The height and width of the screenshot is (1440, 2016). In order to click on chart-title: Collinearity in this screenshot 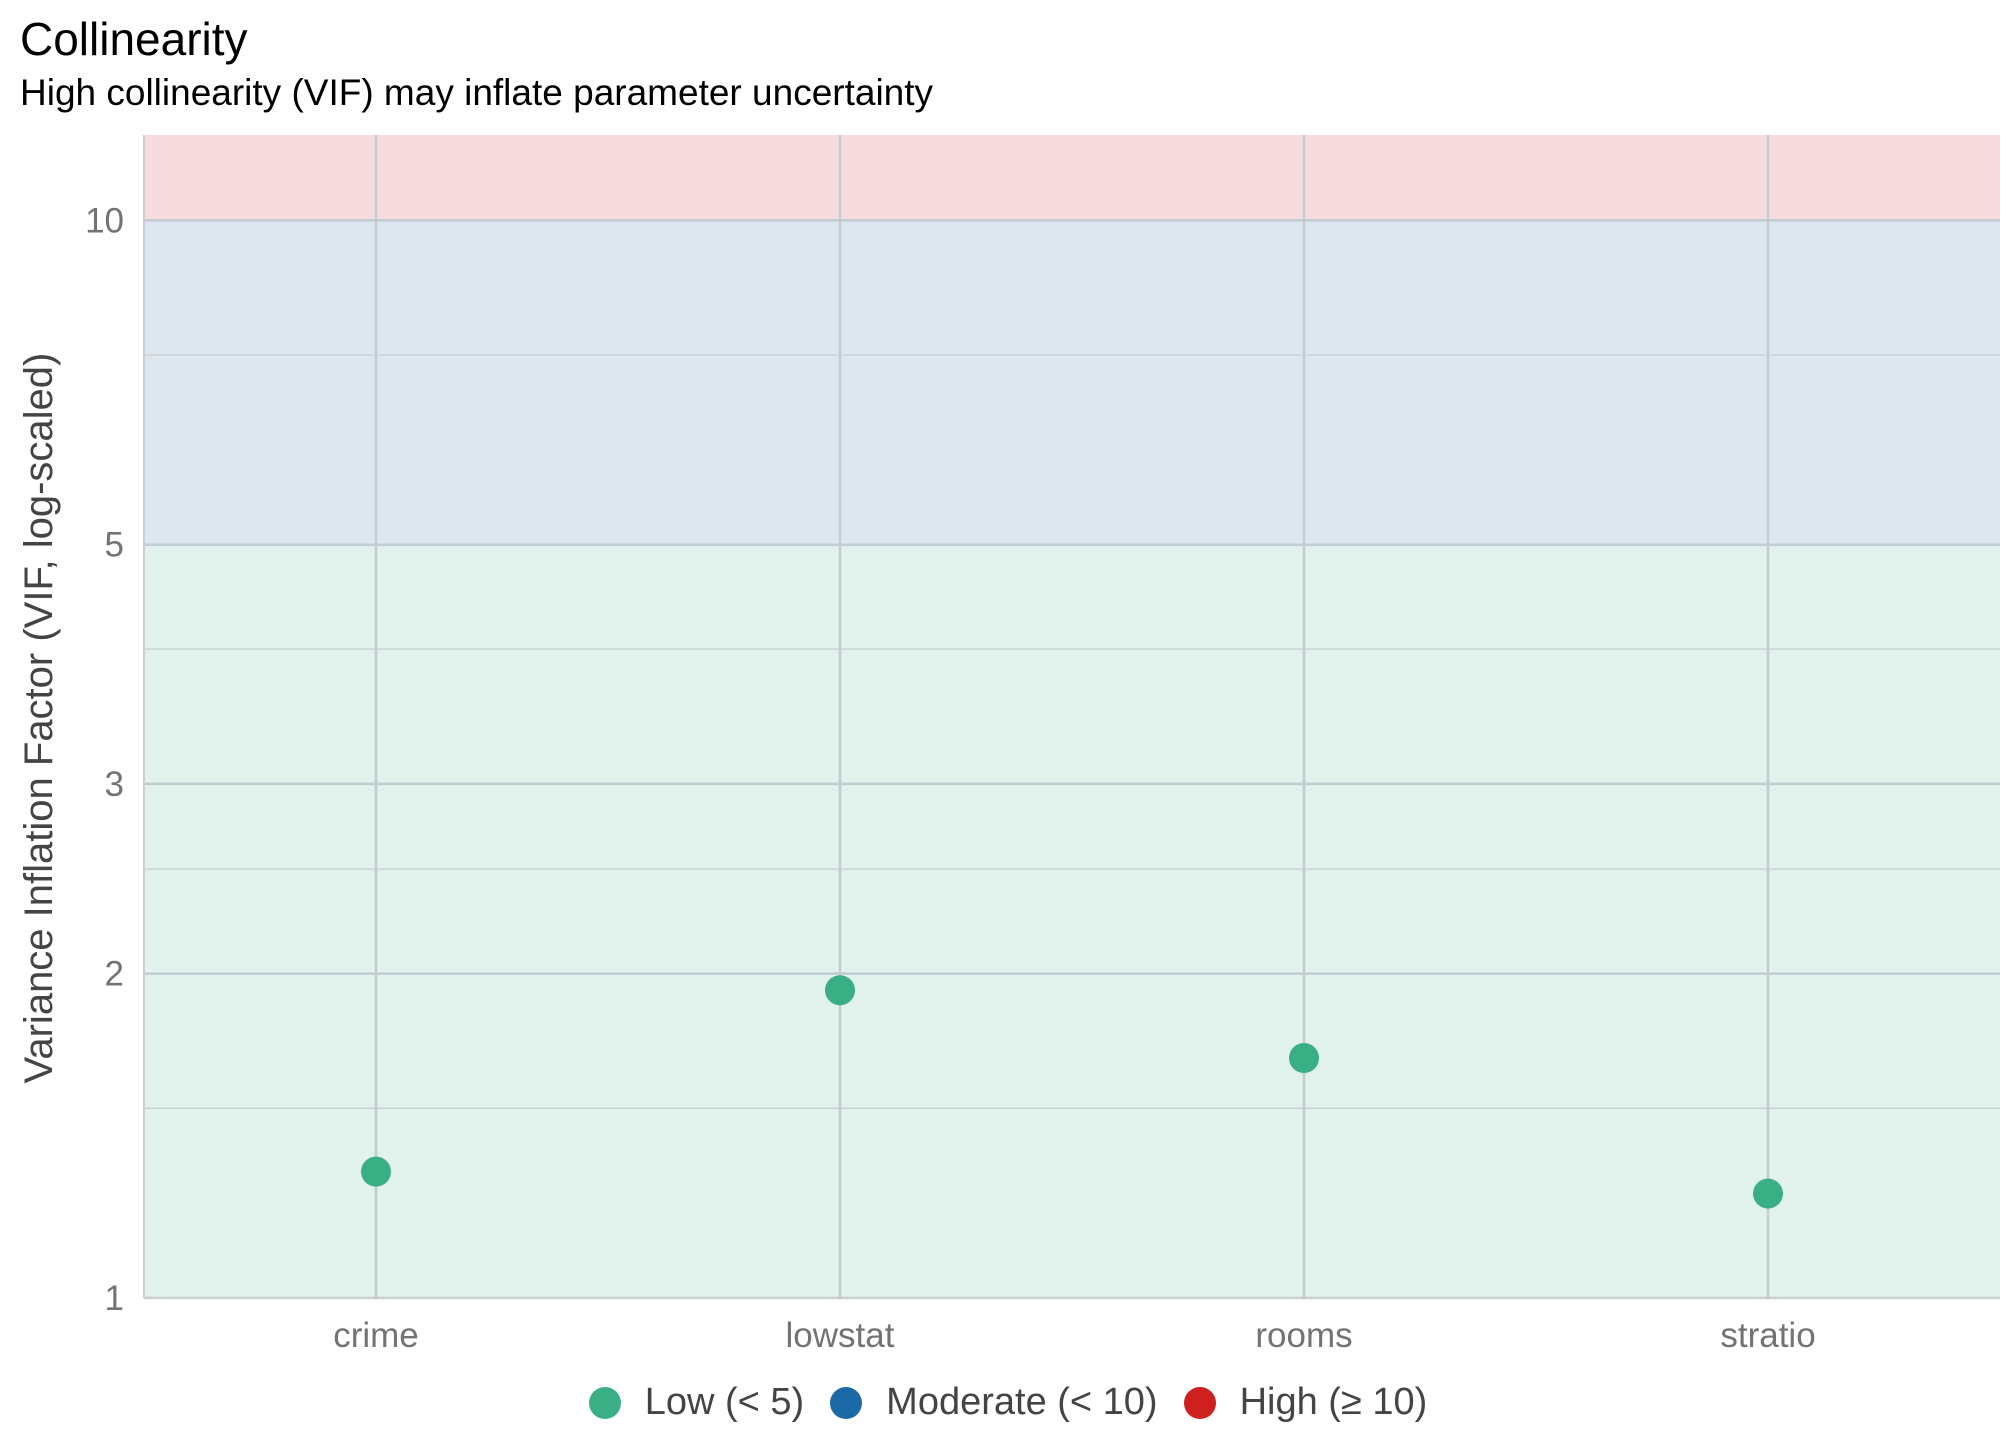, I will do `click(134, 39)`.